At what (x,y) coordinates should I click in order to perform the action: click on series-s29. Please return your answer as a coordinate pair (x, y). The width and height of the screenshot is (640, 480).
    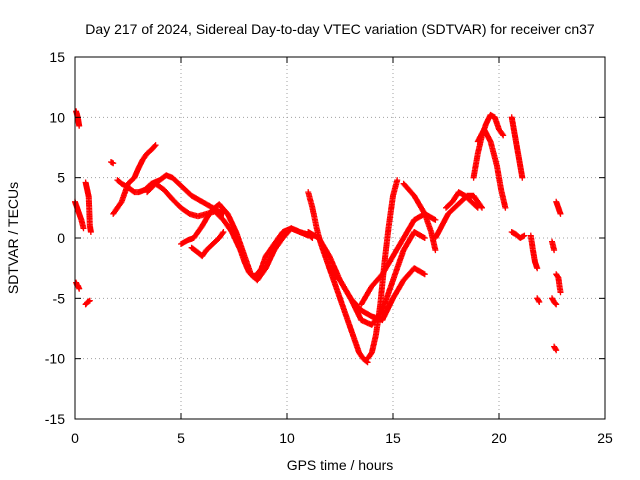
    Looking at the image, I should click on (558, 207).